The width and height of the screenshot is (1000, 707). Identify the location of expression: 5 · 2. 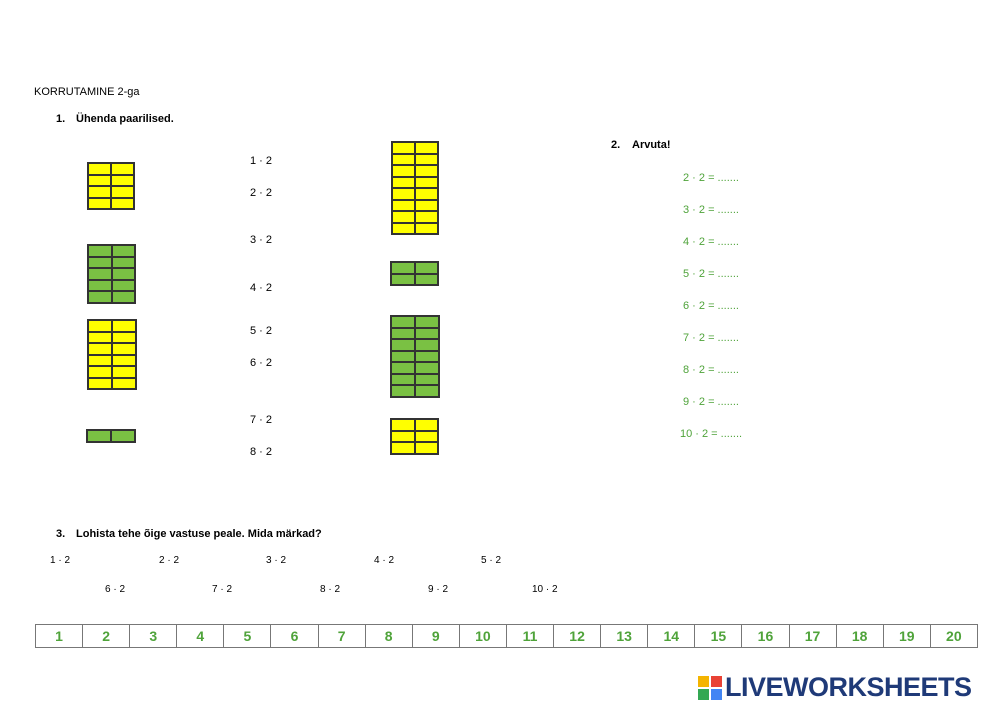
(261, 331).